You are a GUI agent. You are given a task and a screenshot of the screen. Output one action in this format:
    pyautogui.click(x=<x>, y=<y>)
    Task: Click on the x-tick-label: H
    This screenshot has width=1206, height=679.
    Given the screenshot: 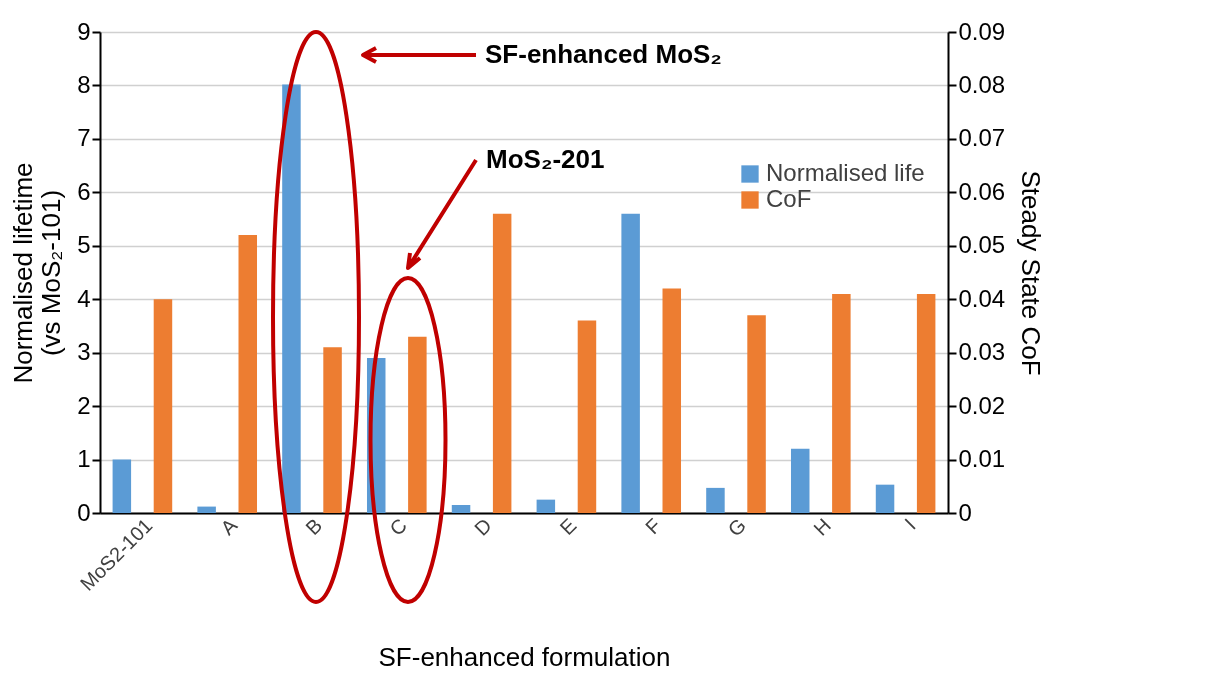 What is the action you would take?
    pyautogui.click(x=822, y=527)
    